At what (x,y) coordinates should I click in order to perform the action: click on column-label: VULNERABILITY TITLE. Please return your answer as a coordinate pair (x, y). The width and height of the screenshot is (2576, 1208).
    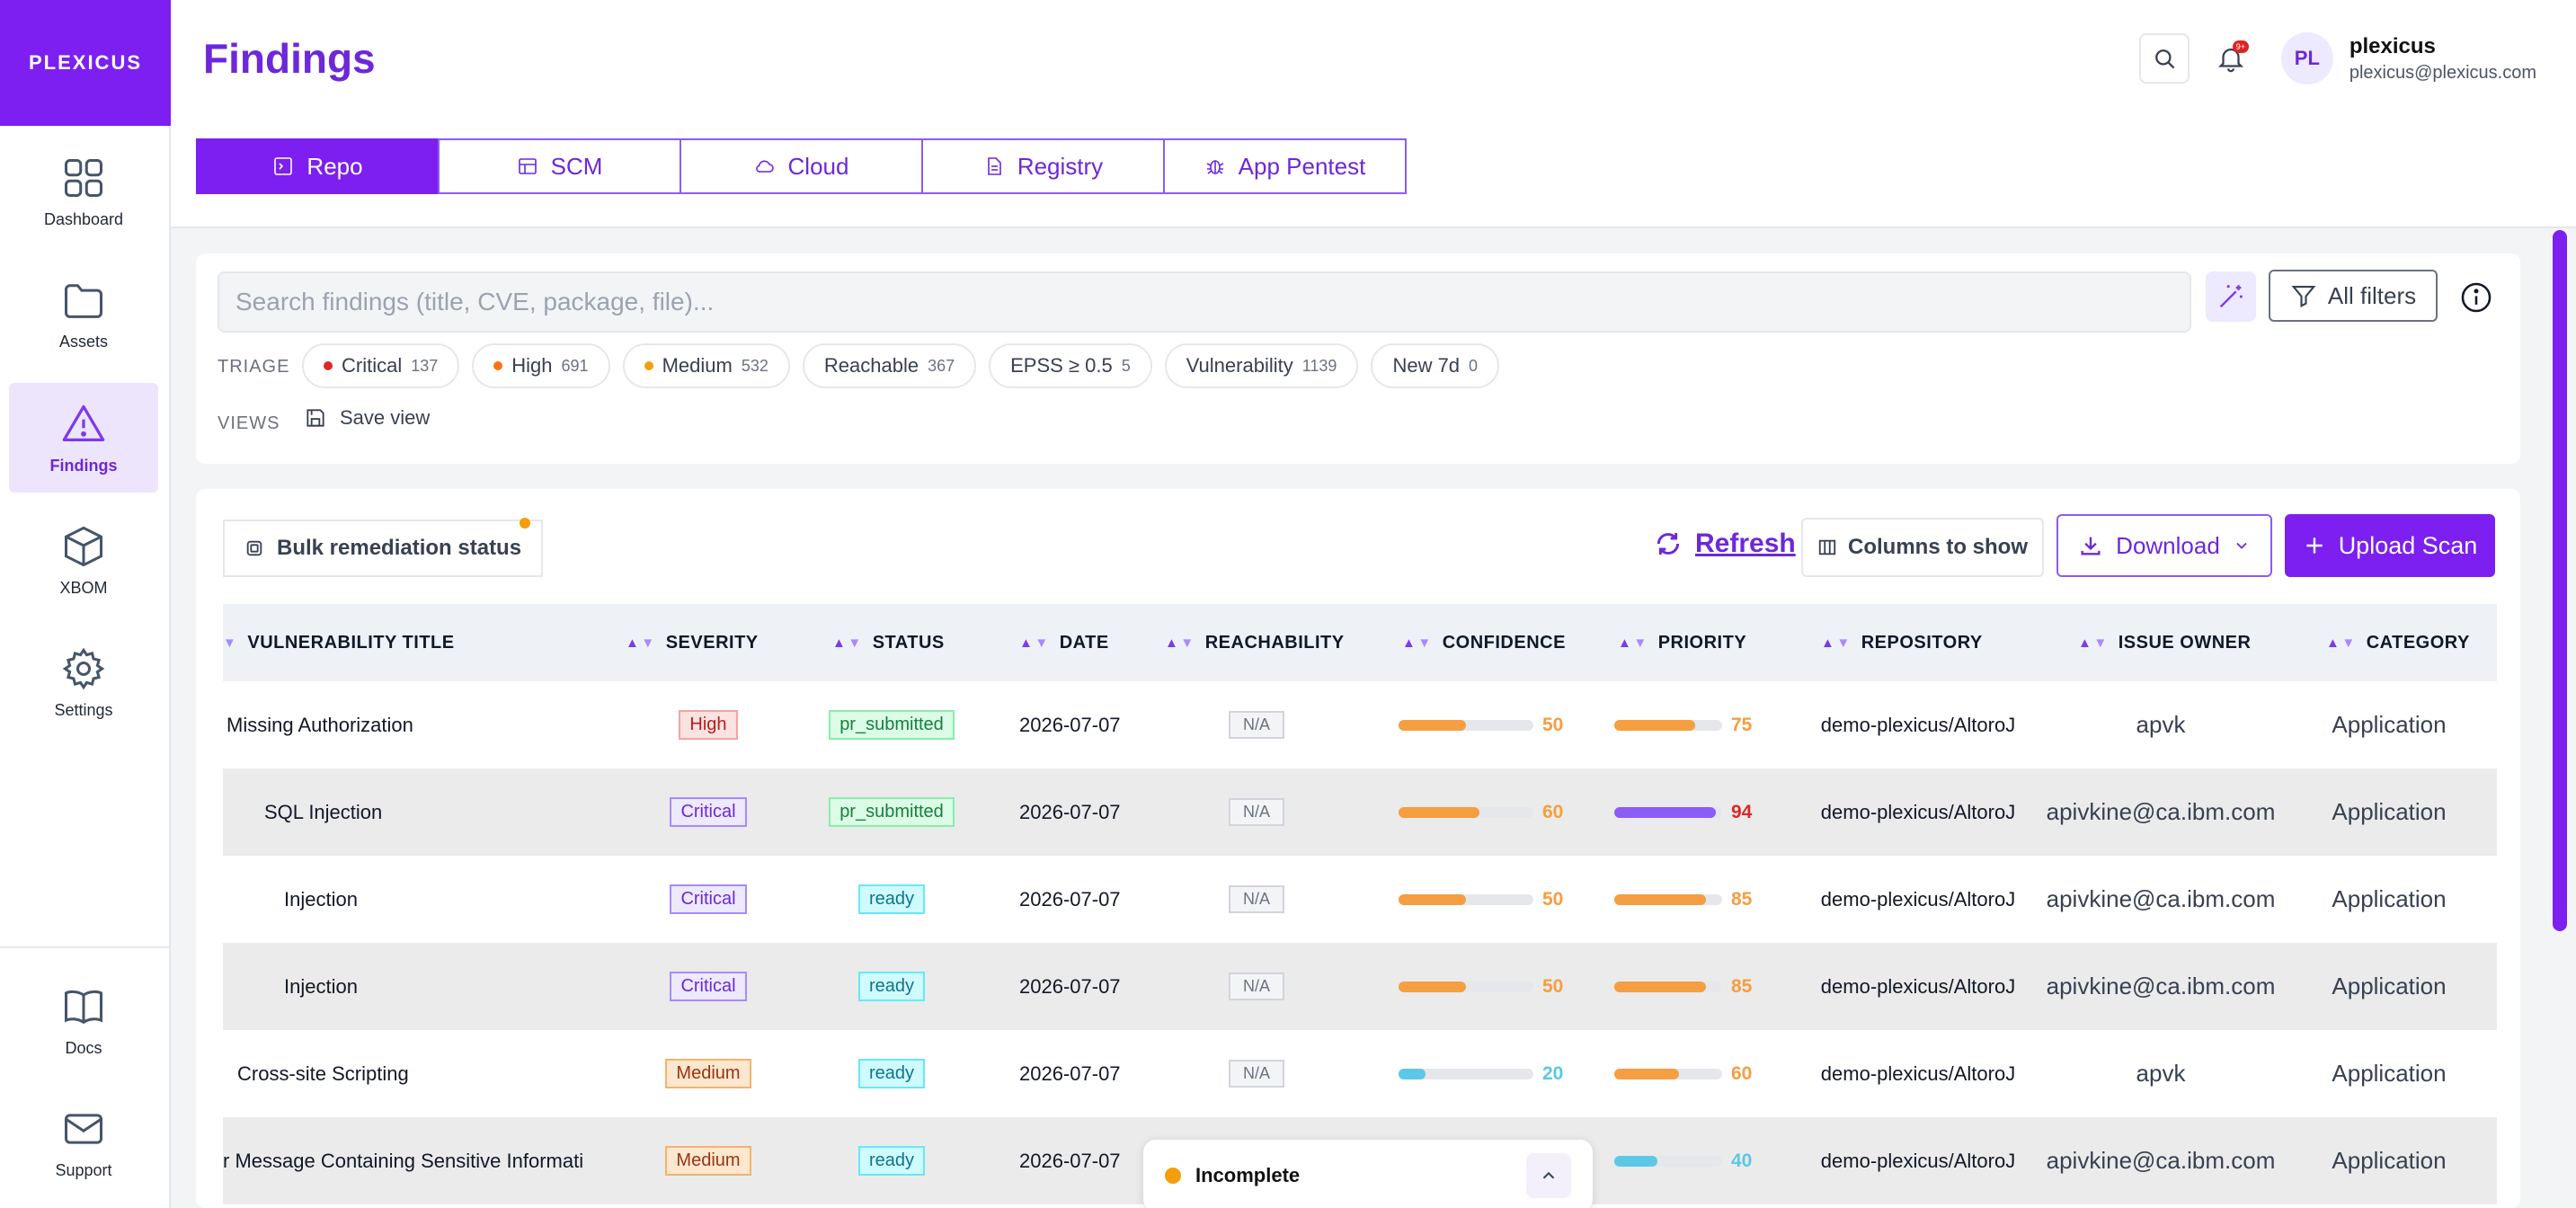
    Looking at the image, I should click on (351, 642).